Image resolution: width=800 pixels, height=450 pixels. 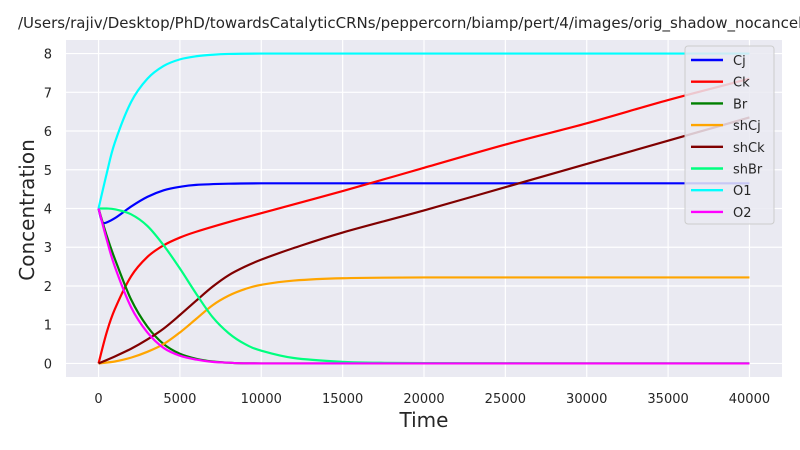 What do you see at coordinates (48, 364) in the screenshot?
I see `y-tick-label: 0` at bounding box center [48, 364].